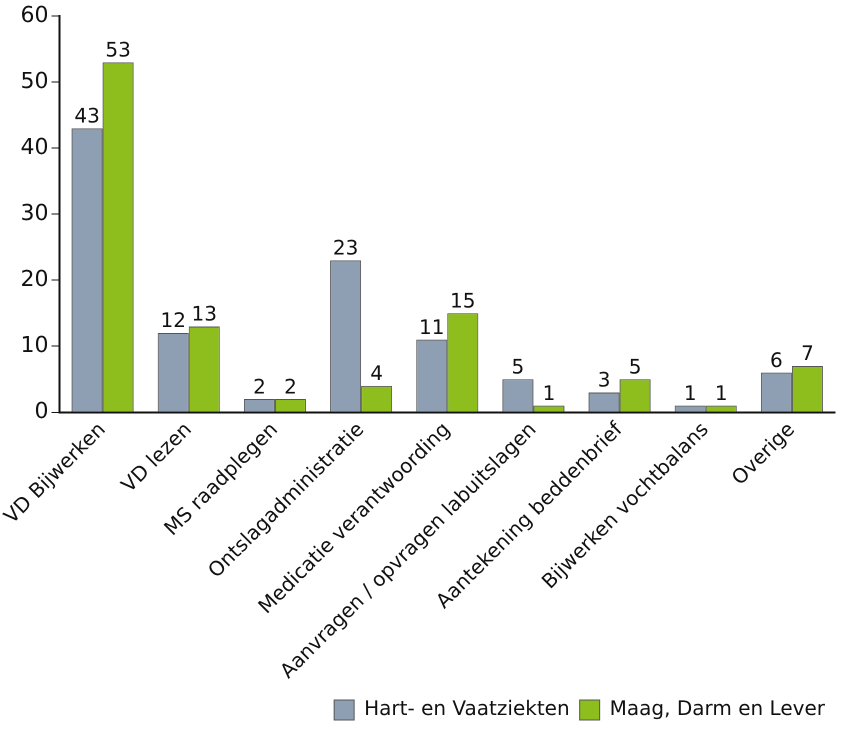 The width and height of the screenshot is (843, 730). Describe the element at coordinates (467, 708) in the screenshot. I see `legend-label: Hart- en Vaatziekten` at that location.